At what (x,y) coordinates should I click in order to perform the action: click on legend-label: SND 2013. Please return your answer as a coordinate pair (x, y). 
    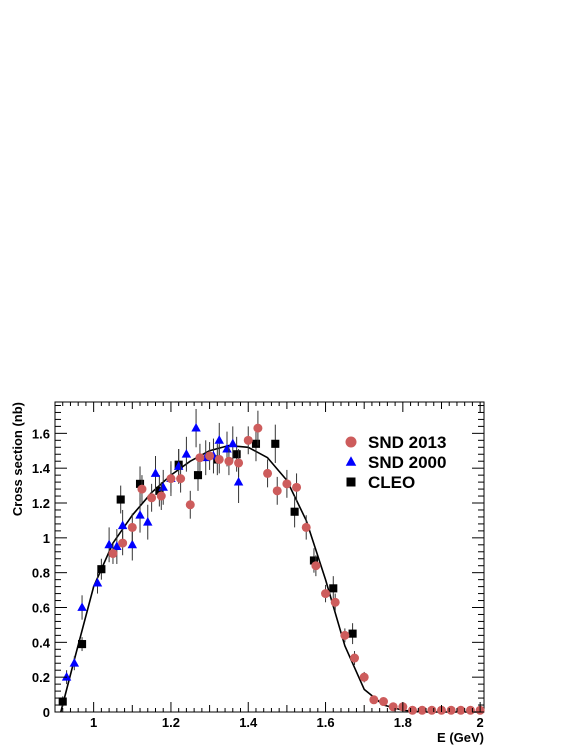
    Looking at the image, I should click on (407, 442).